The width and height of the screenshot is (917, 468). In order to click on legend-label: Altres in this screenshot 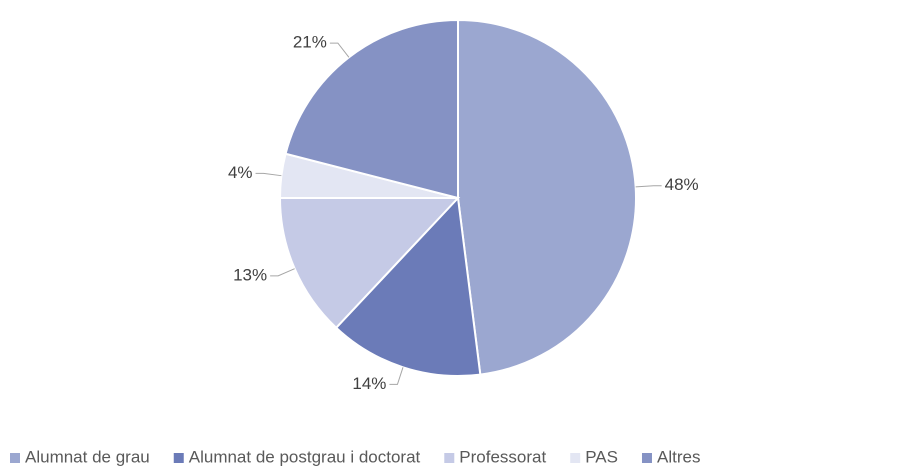, I will do `click(678, 456)`.